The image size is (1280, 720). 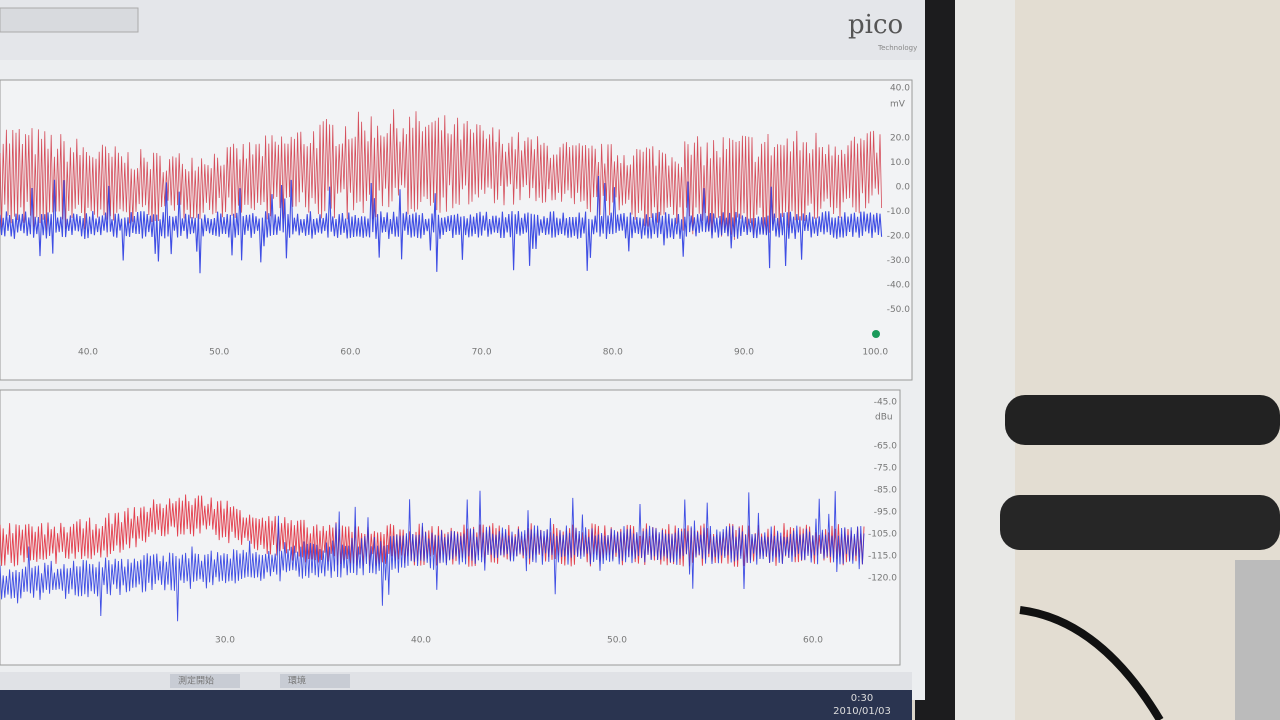 What do you see at coordinates (875, 353) in the screenshot?
I see `x-tick-label: 100.0` at bounding box center [875, 353].